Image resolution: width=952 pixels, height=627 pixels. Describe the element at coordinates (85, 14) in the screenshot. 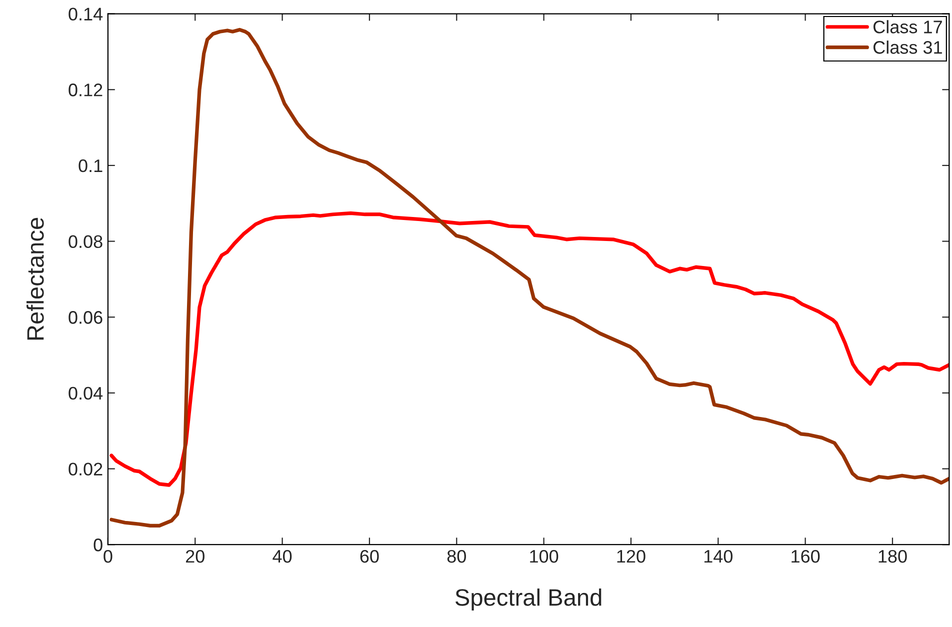

I see `y-tick-label: 0.14` at that location.